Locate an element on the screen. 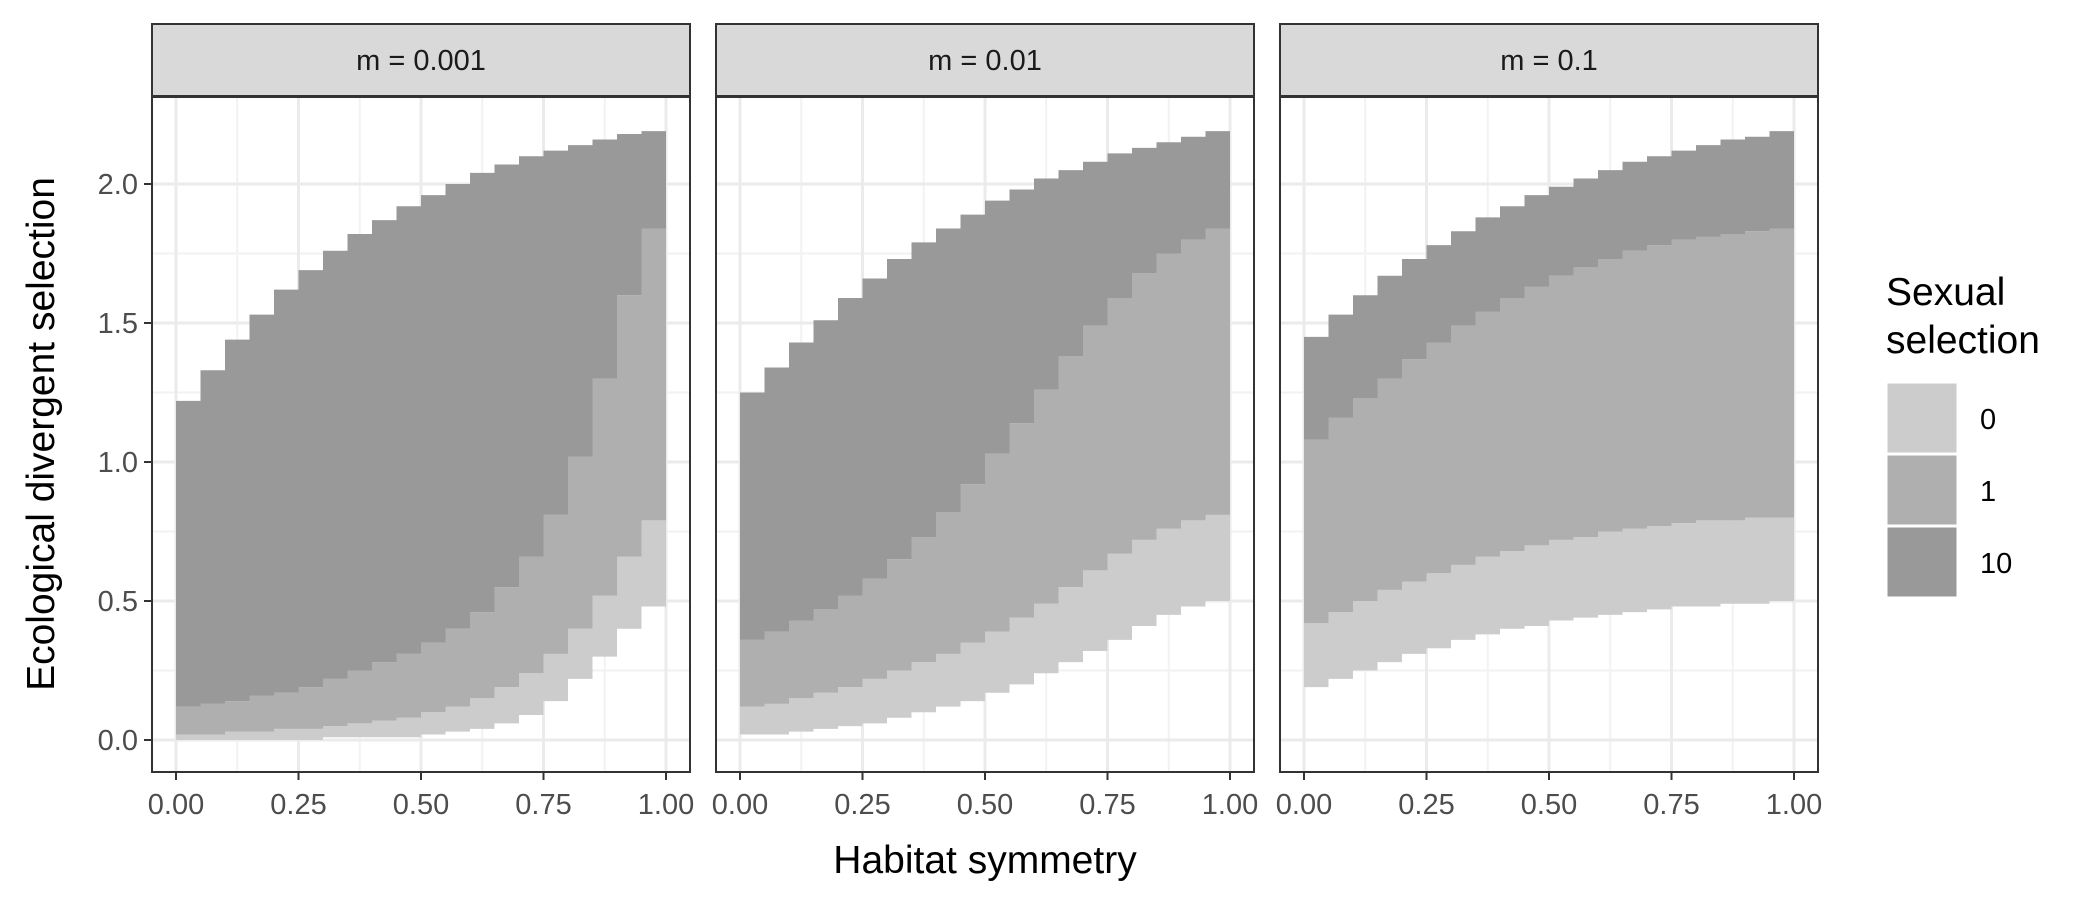 The height and width of the screenshot is (900, 2100). y-tick-label: 2.0 is located at coordinates (118, 185).